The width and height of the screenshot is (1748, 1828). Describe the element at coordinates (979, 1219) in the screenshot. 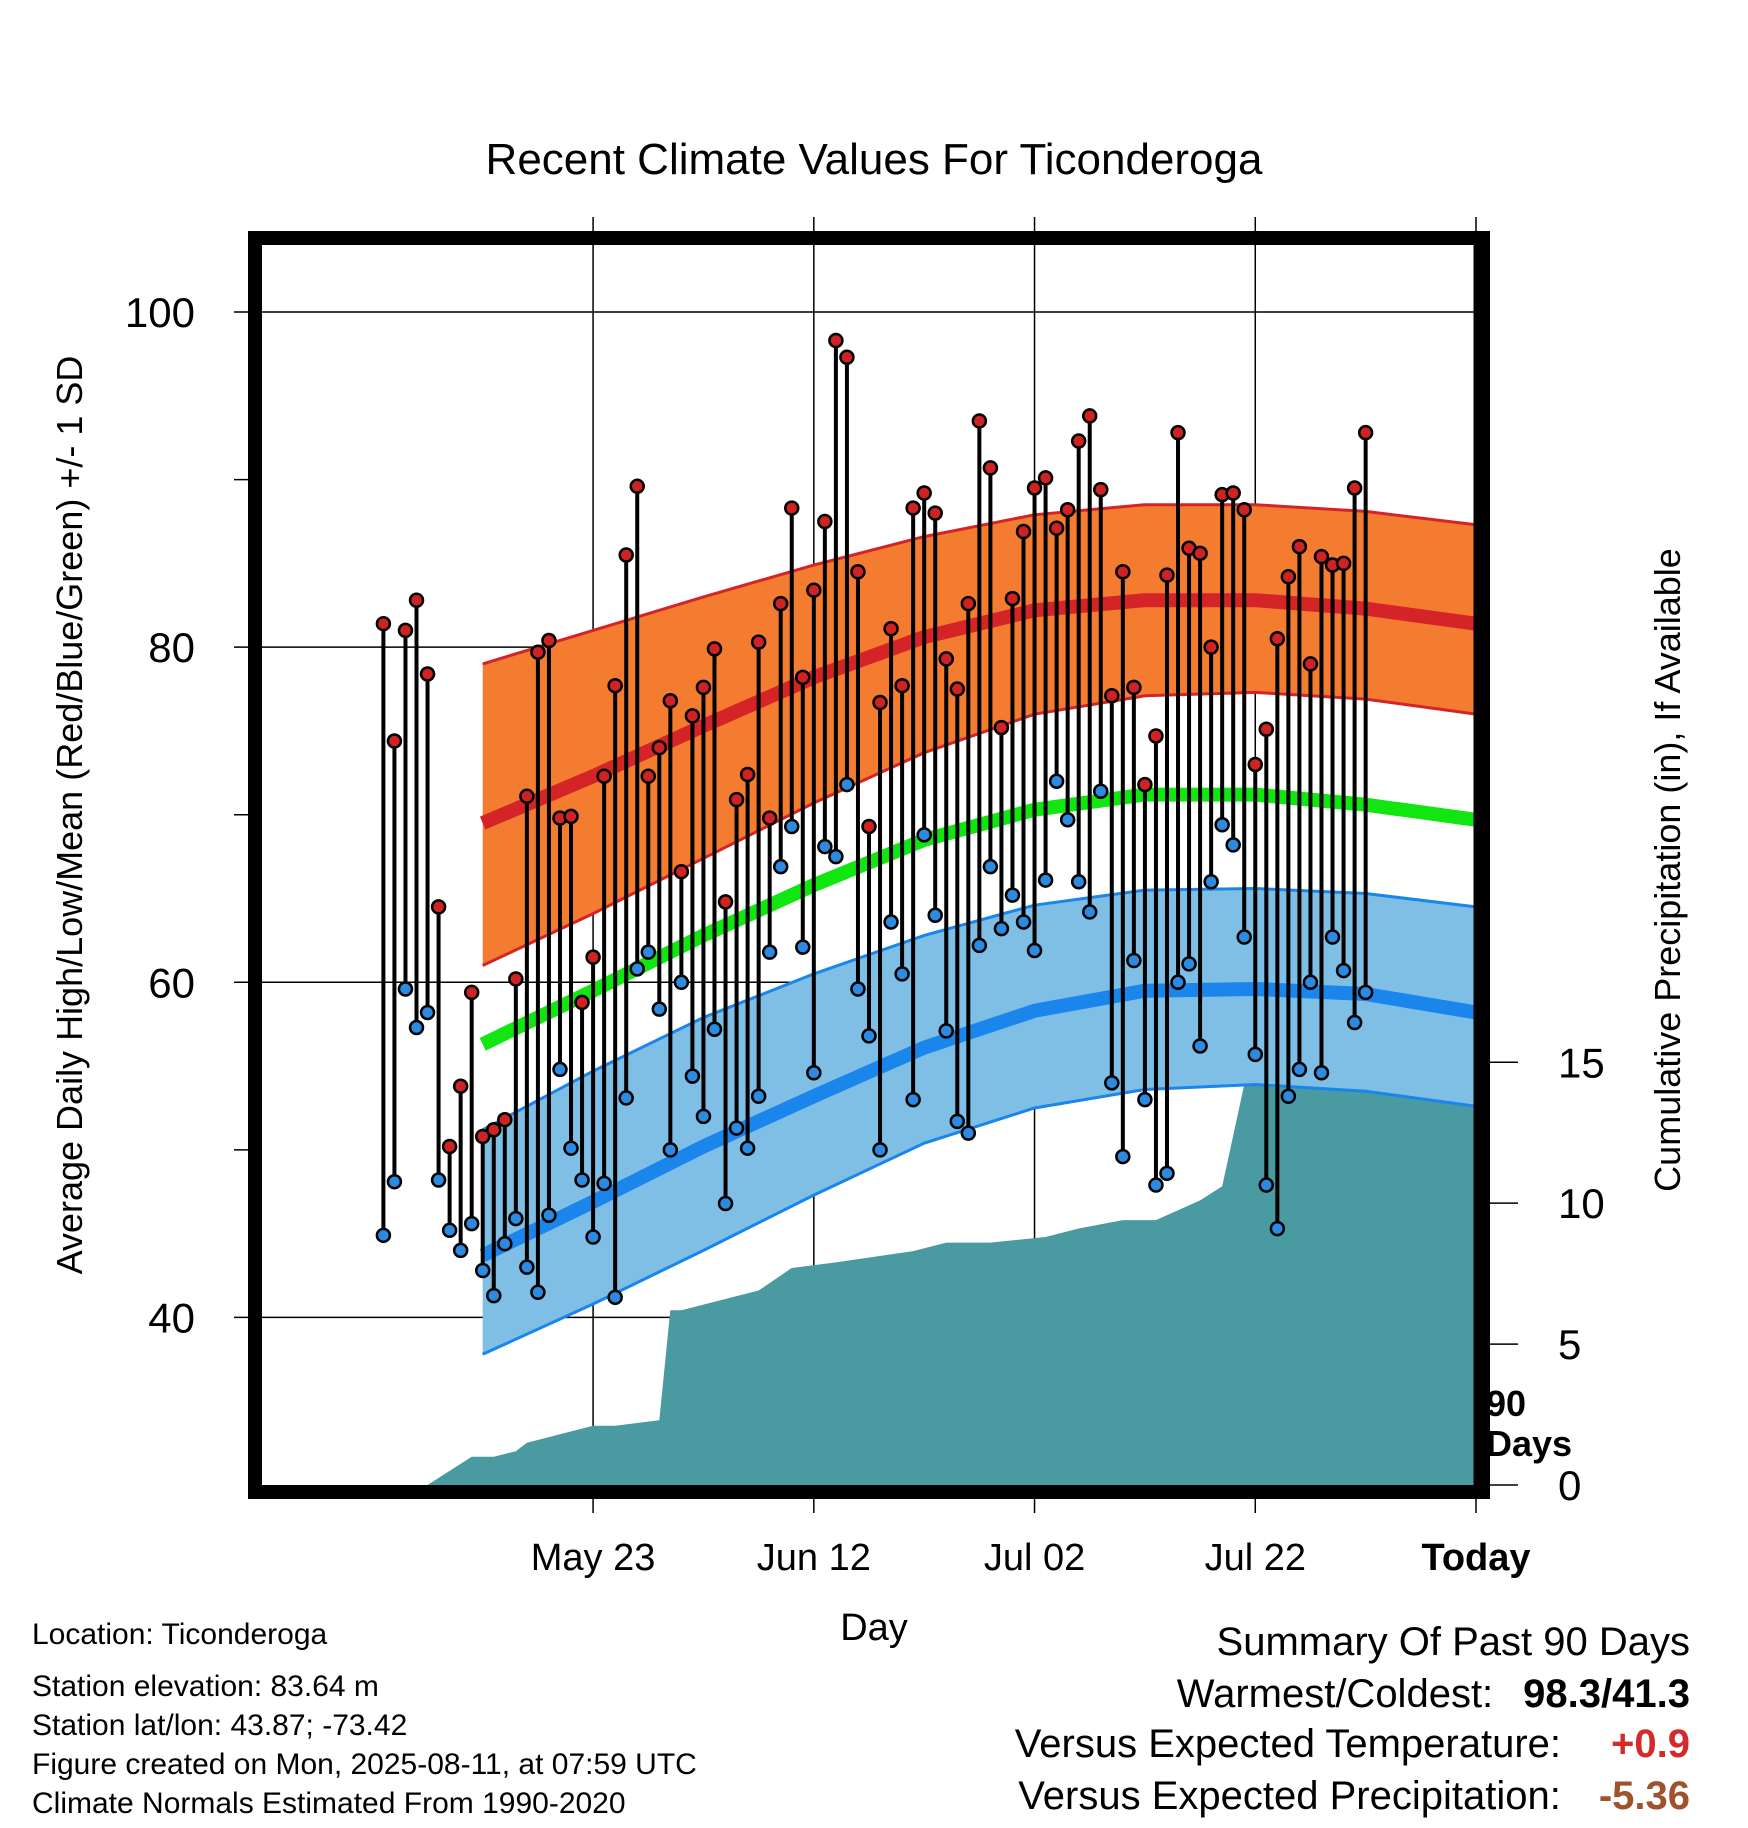

I see `low-lower-edge` at that location.